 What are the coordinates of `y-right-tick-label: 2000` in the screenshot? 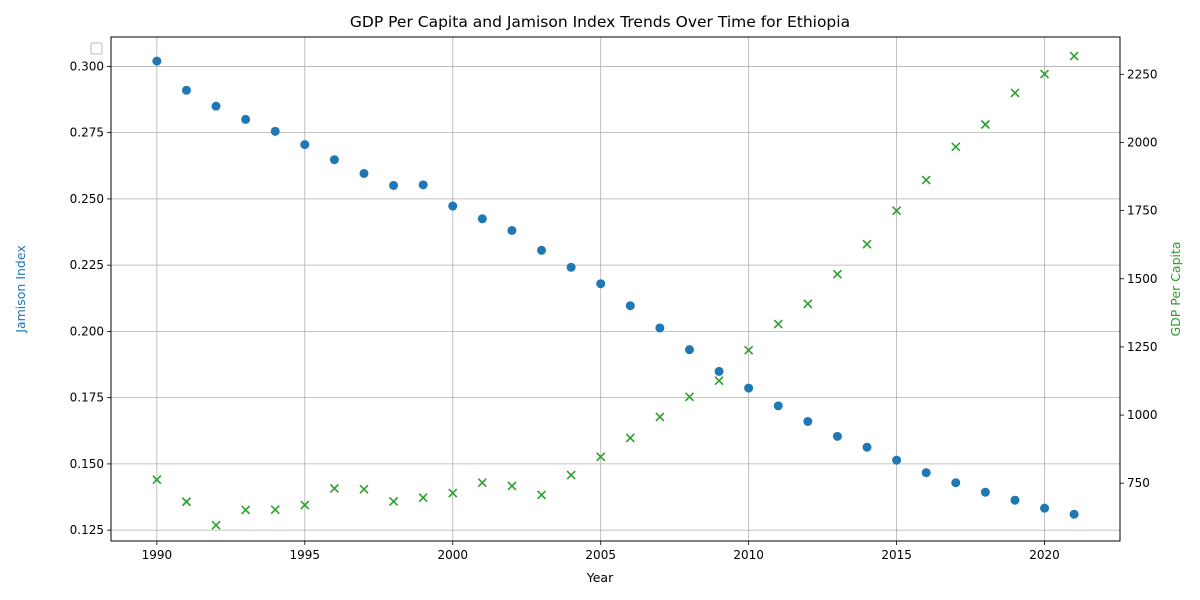 It's located at (1142, 142).